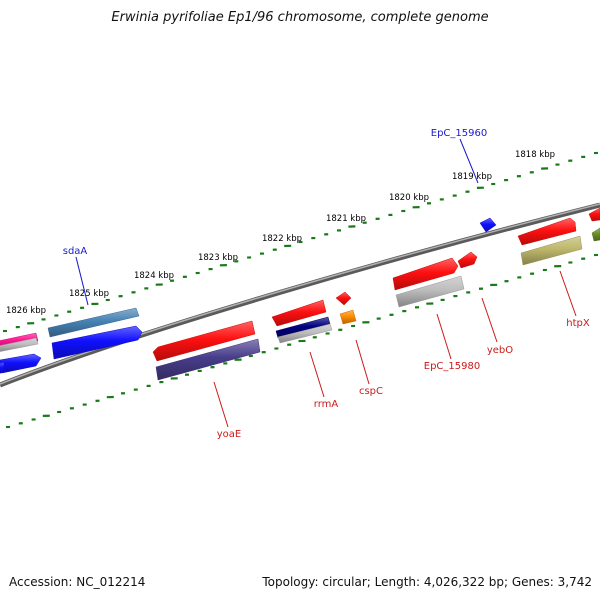 The height and width of the screenshot is (600, 600). Describe the element at coordinates (89, 294) in the screenshot. I see `tick-label-1825: 1825 kbp` at that location.